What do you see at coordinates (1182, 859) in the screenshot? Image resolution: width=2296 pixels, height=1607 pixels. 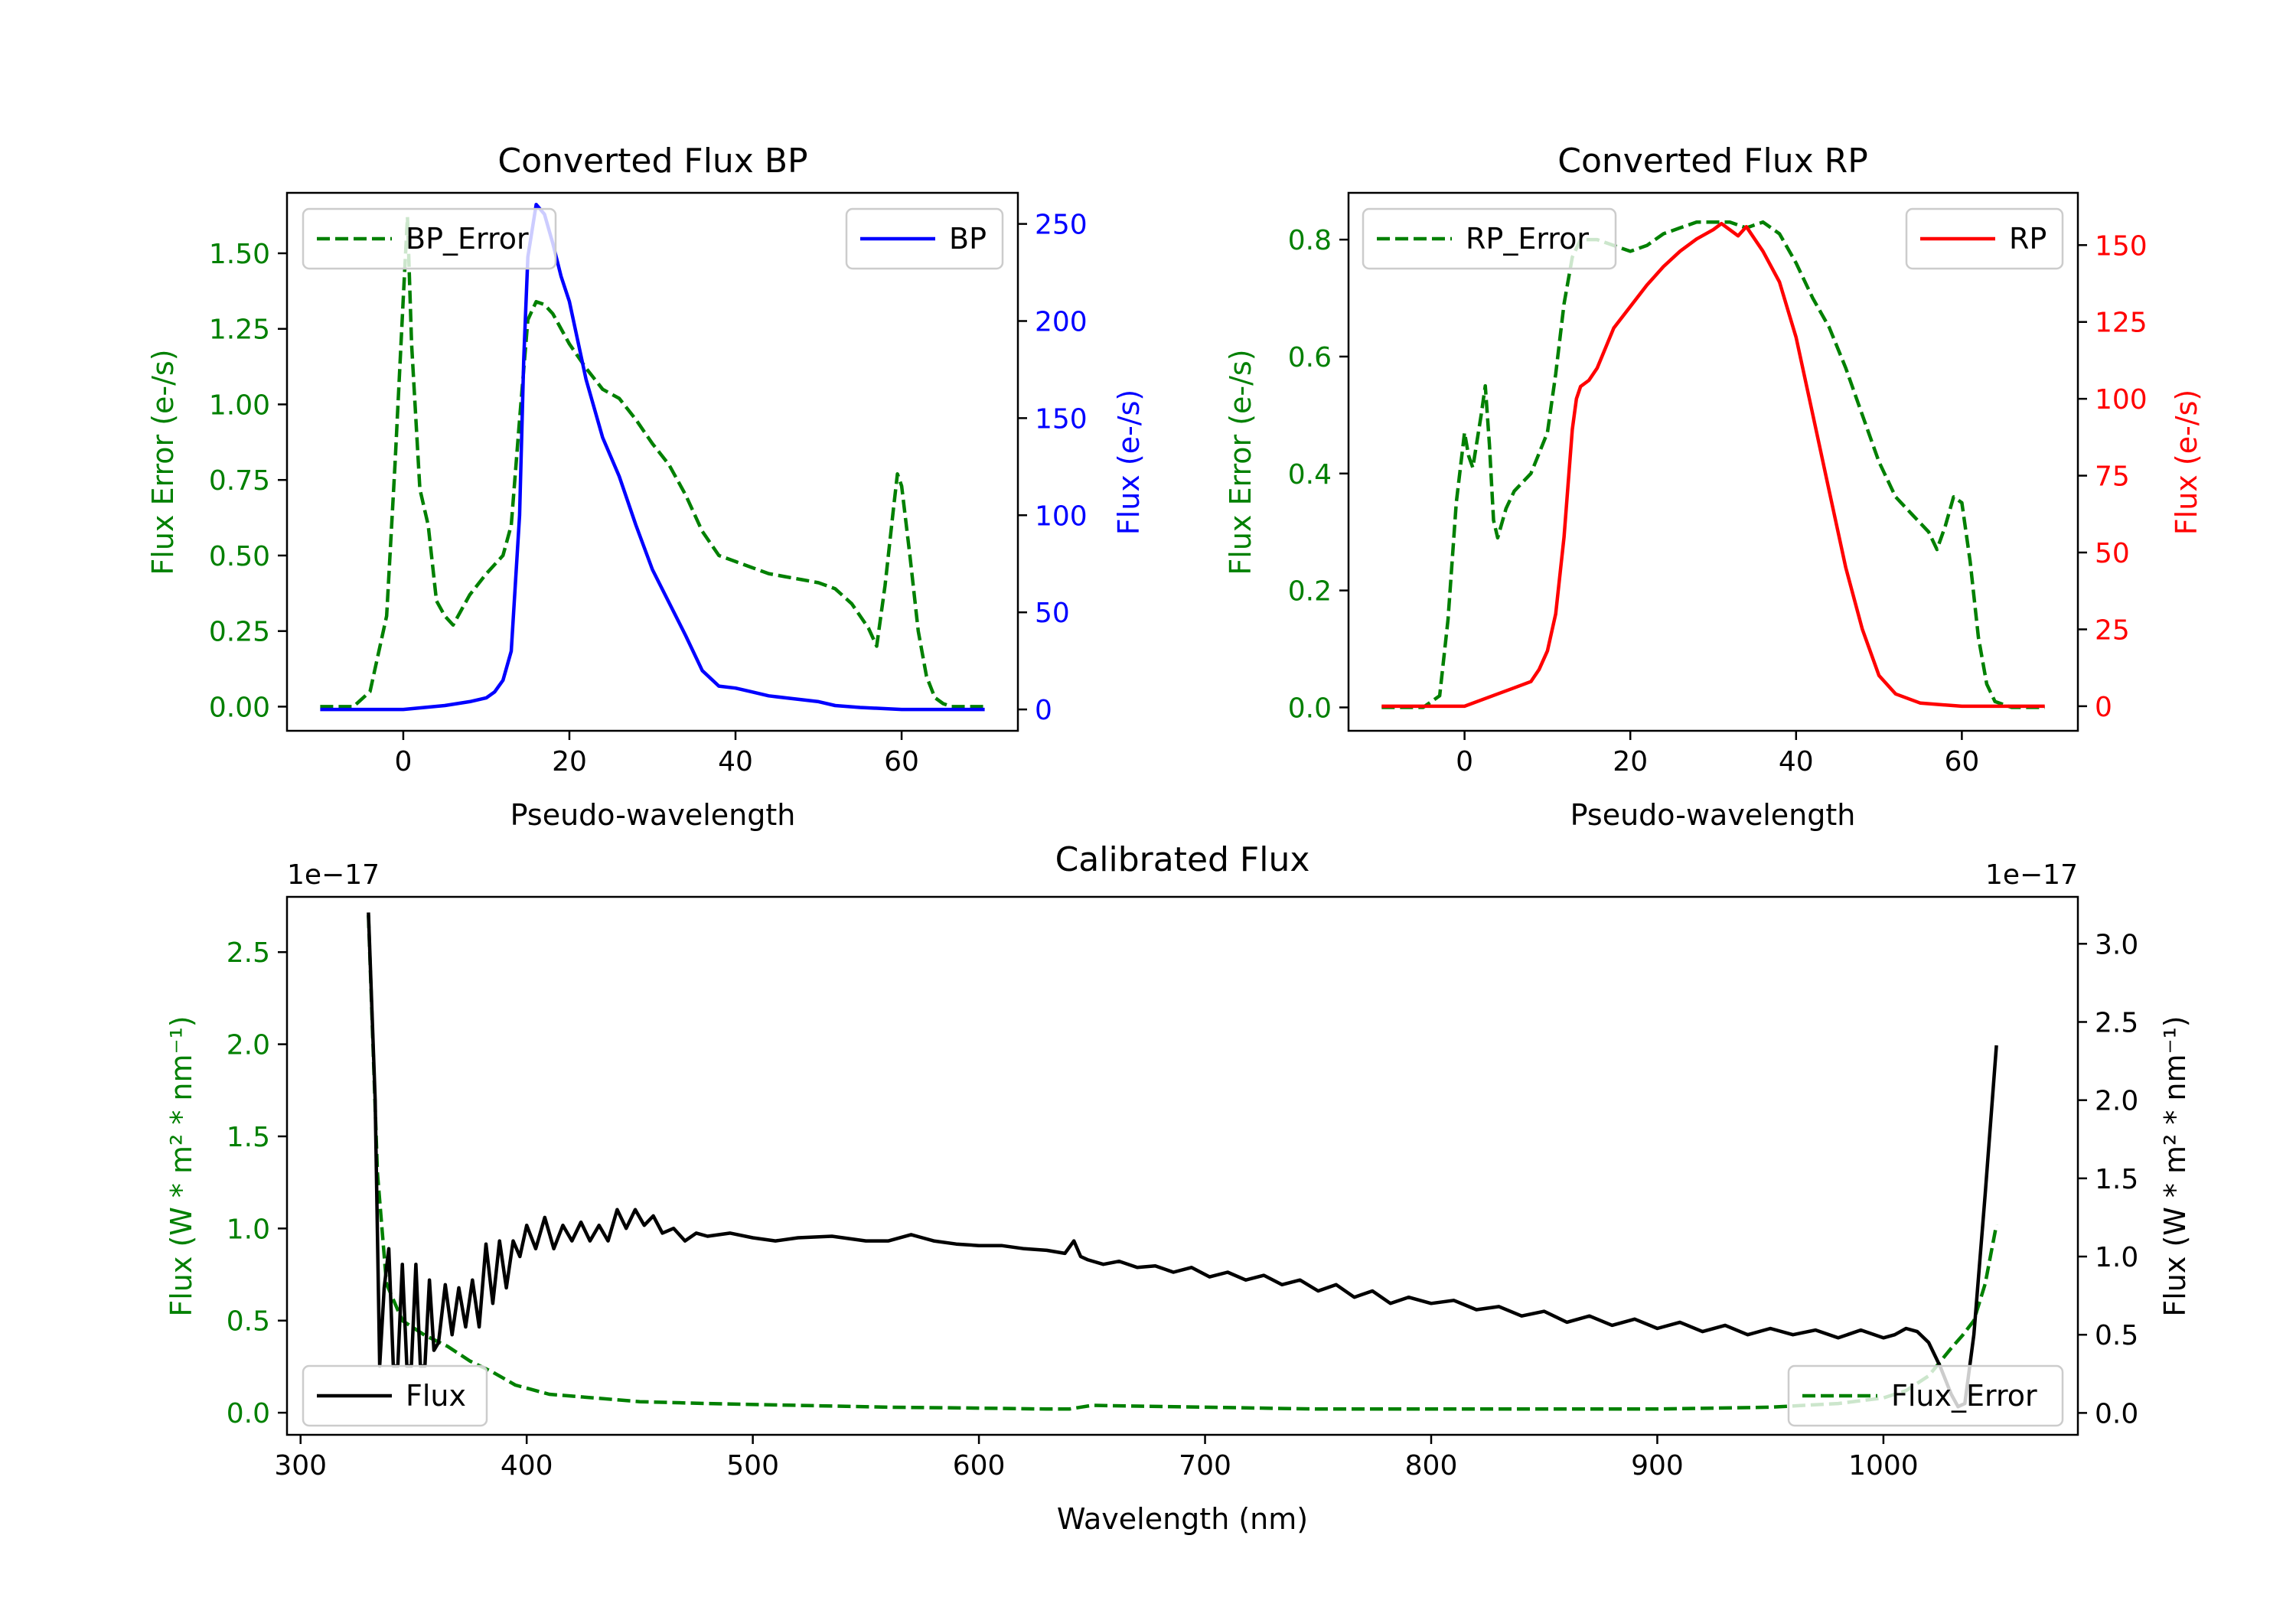 I see `calibrated-title: Calibrated Flux` at bounding box center [1182, 859].